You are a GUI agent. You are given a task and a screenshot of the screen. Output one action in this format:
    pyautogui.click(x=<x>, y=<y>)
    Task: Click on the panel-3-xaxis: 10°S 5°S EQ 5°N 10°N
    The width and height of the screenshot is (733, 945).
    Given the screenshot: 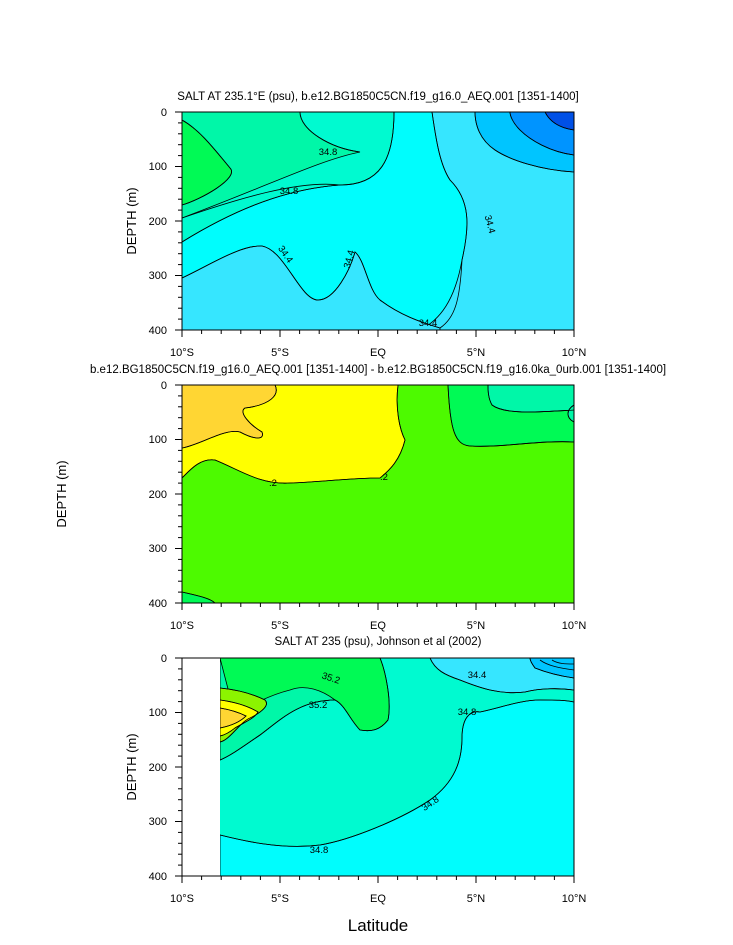 What is the action you would take?
    pyautogui.click(x=378, y=899)
    